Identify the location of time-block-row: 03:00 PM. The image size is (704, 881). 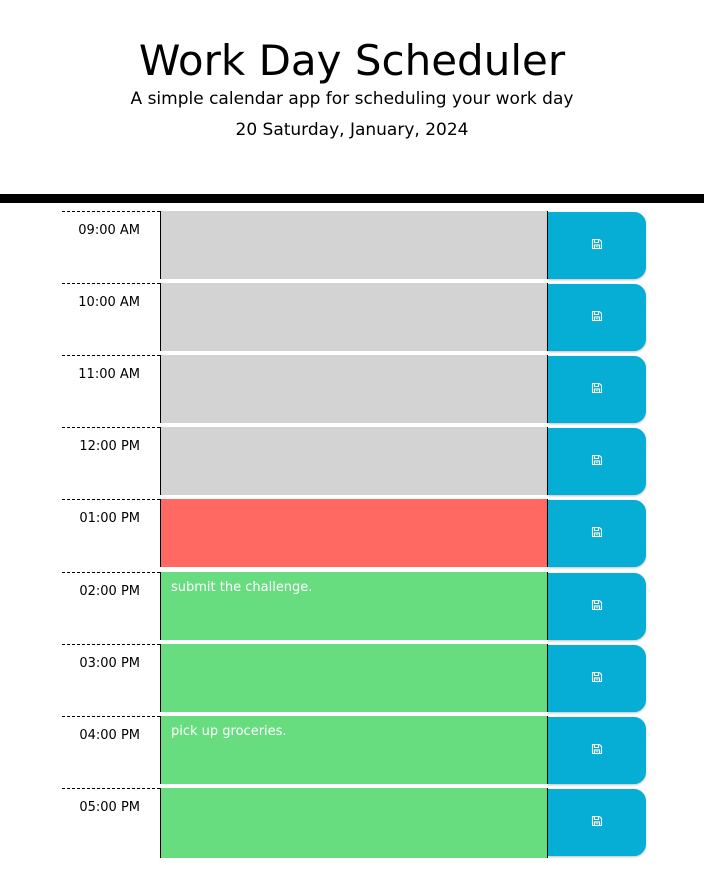
(354, 678).